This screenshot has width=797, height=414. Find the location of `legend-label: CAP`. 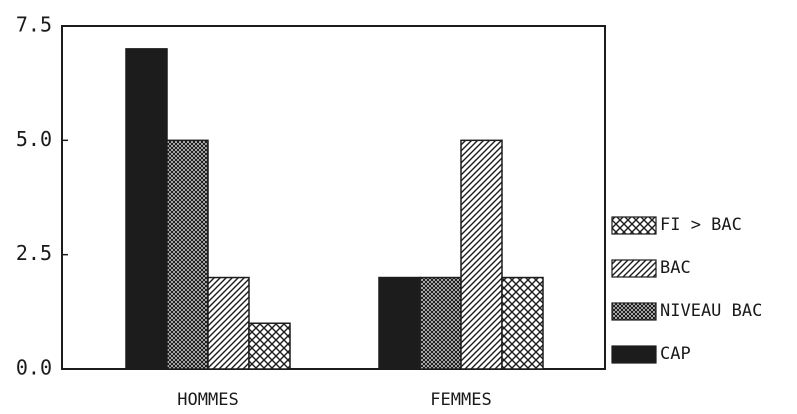

legend-label: CAP is located at coordinates (675, 354).